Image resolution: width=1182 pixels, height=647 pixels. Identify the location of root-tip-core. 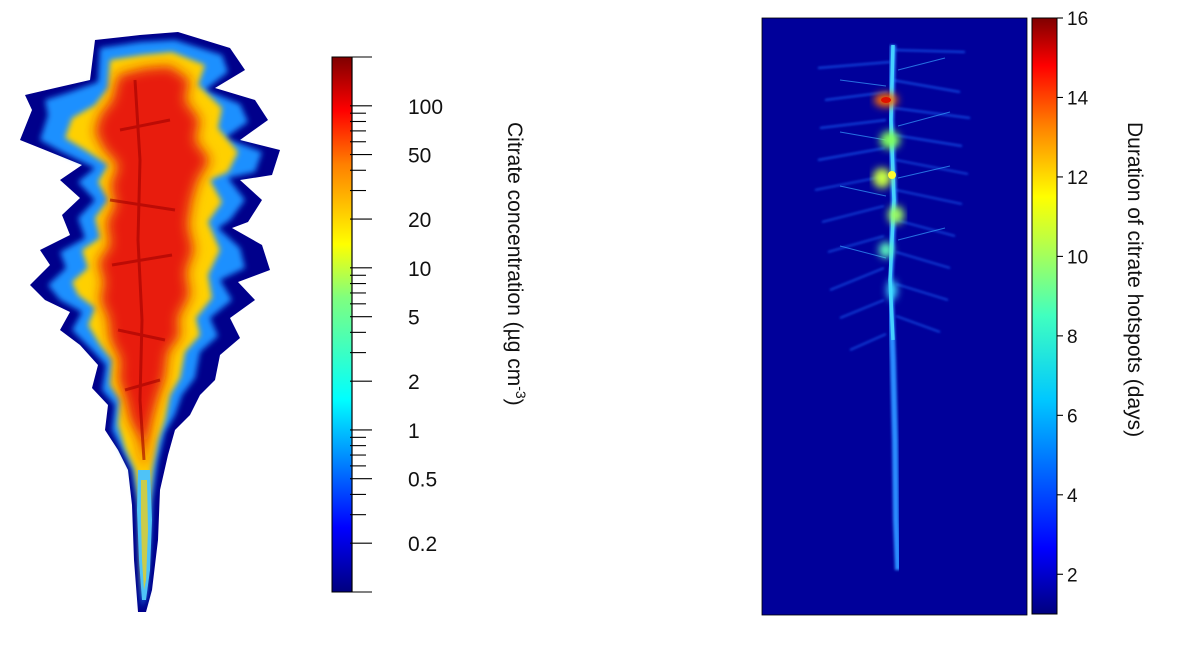
(144, 535).